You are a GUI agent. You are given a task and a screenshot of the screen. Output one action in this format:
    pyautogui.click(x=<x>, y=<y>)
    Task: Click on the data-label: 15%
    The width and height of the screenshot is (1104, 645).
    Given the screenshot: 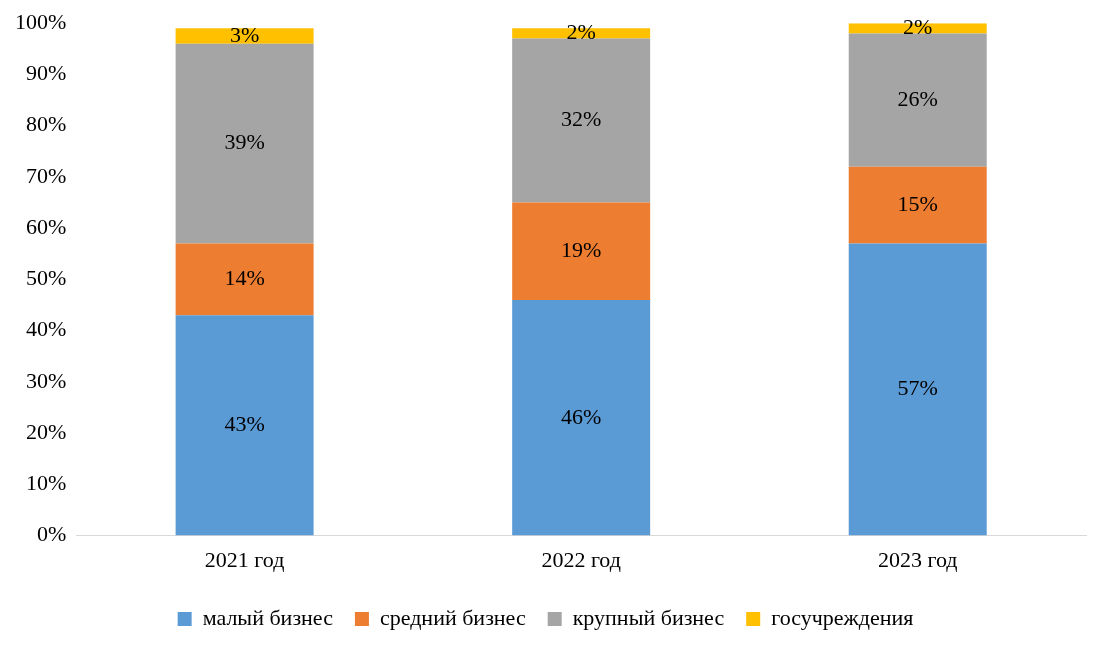 What is the action you would take?
    pyautogui.click(x=917, y=203)
    